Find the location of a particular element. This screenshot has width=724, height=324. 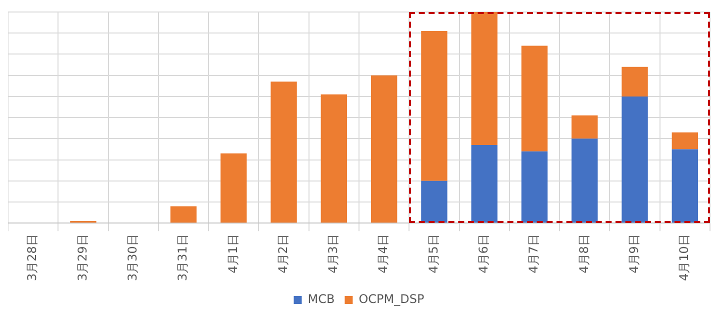

x-tick-label: 4月5日 is located at coordinates (433, 254).